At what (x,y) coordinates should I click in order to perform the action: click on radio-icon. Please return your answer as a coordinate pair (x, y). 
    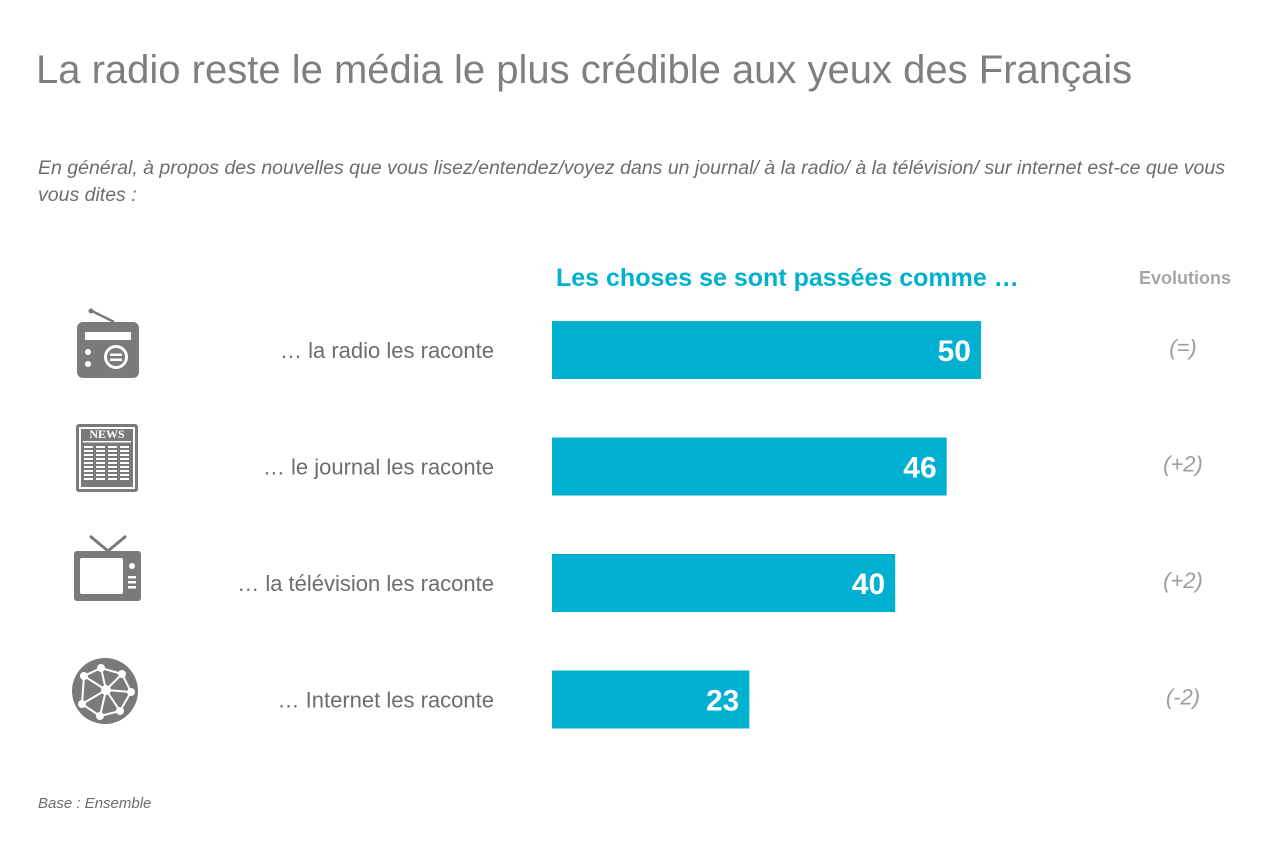
    Looking at the image, I should click on (108, 343).